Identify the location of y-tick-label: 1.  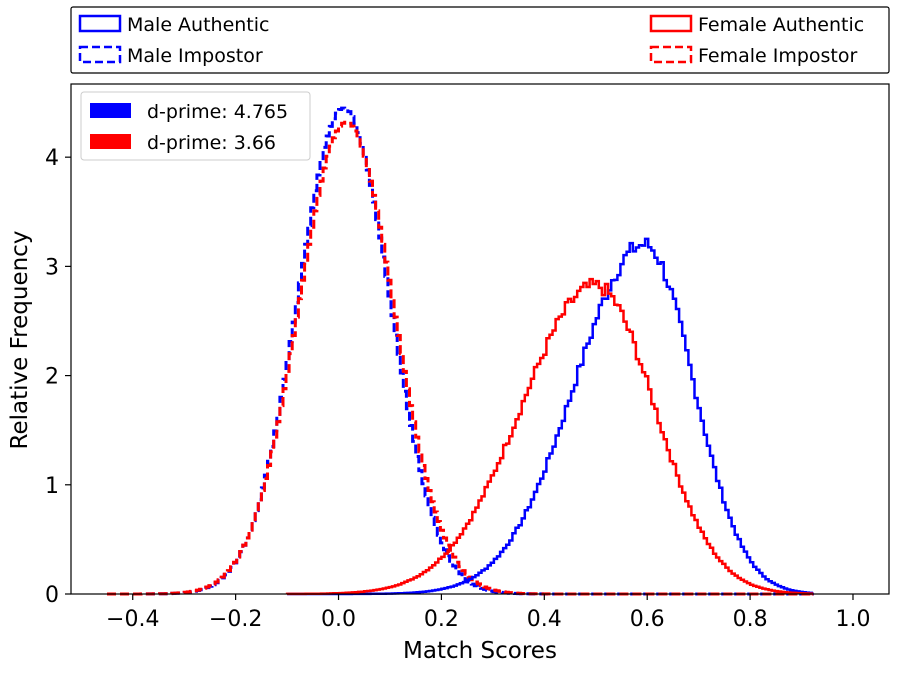
(52, 486).